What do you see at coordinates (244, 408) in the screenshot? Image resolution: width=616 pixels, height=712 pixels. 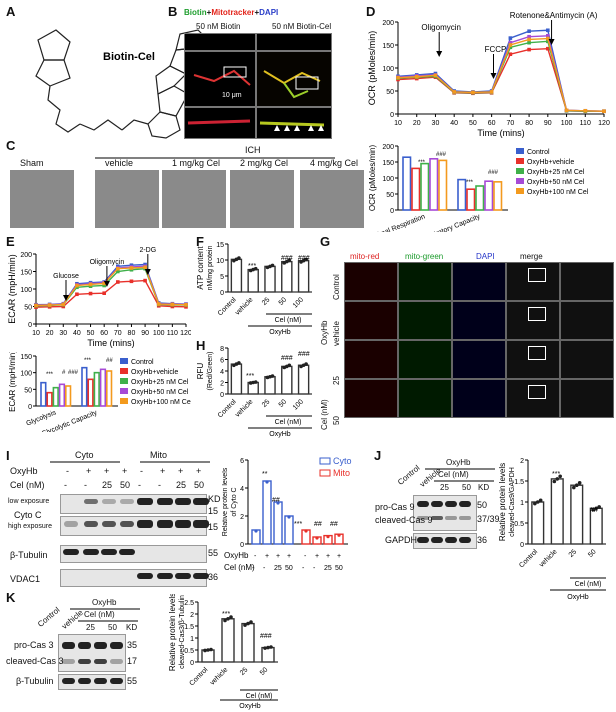 I see `x-tick-label: vehicle` at bounding box center [244, 408].